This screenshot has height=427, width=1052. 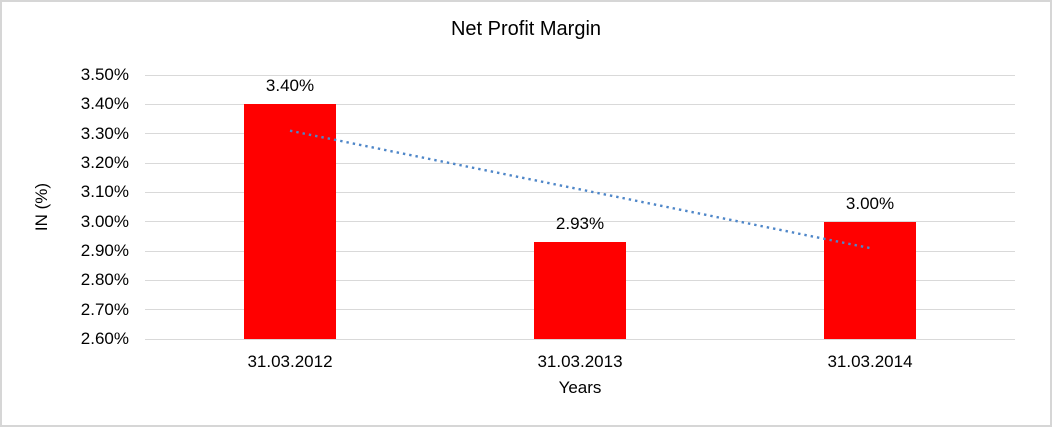 I want to click on bar-data-label: 2.93%, so click(x=580, y=224).